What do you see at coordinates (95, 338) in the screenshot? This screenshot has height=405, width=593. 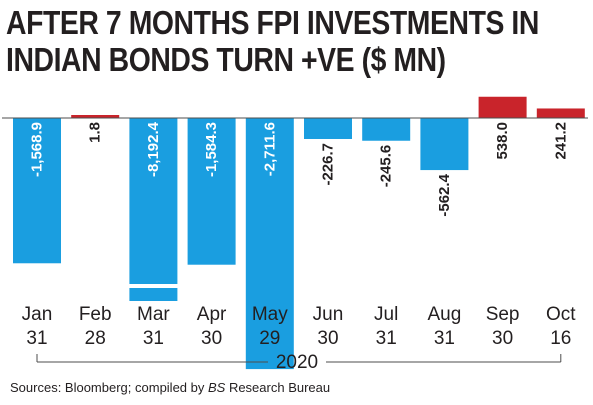 I see `x-tick-day-feb: 28` at bounding box center [95, 338].